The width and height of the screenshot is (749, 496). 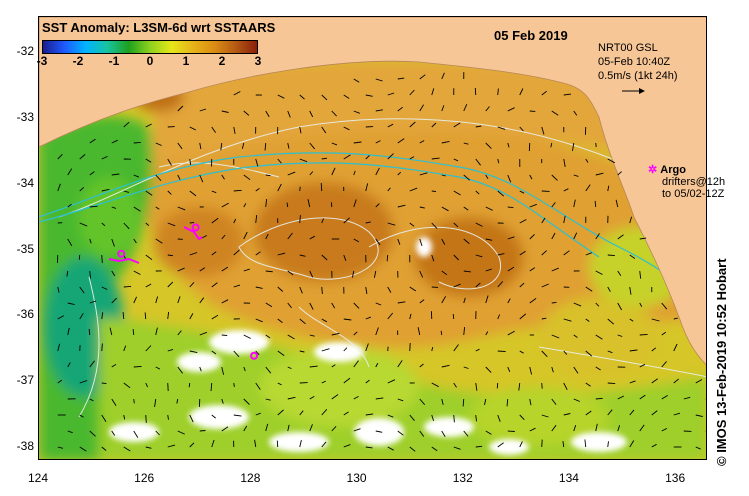 I want to click on argo-float-marker, so click(x=195, y=227).